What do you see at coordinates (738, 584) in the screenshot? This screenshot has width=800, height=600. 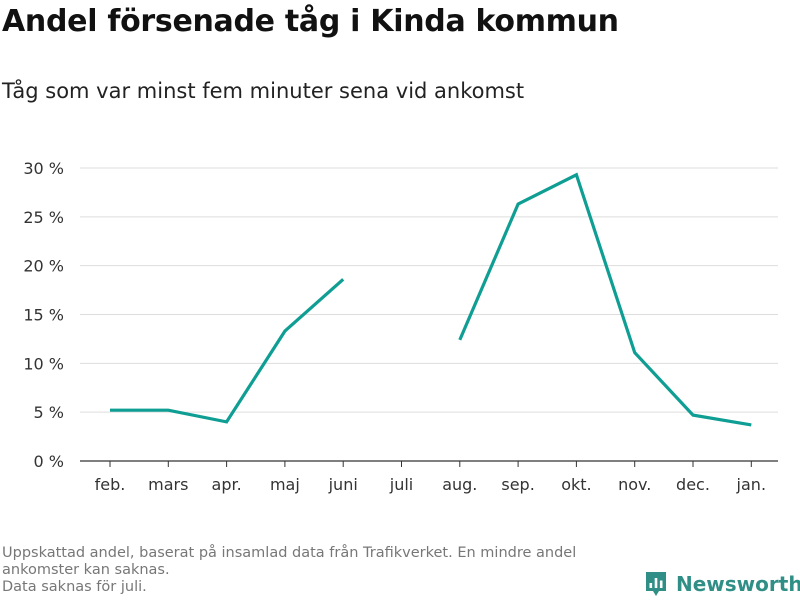 I see `brand-name: Newsworthy` at bounding box center [738, 584].